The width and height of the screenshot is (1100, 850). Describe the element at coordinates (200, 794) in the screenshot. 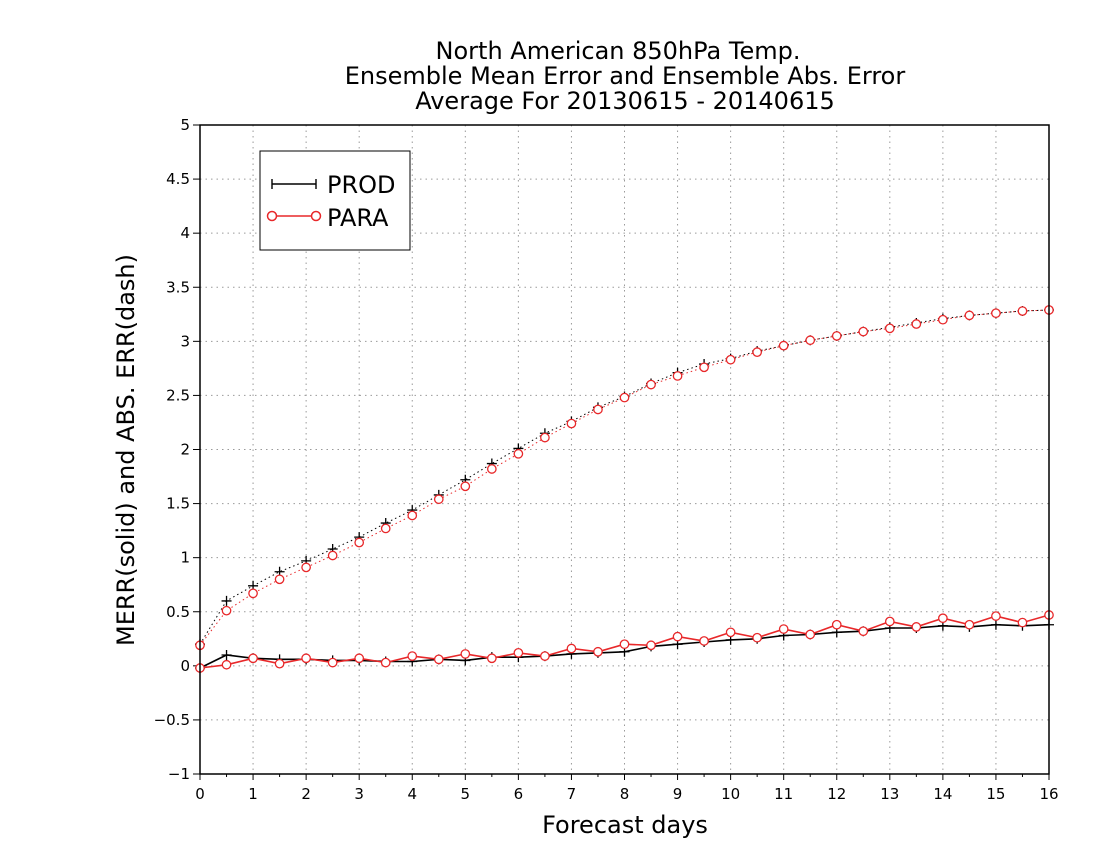

I see `x-tick-label: 0` at that location.